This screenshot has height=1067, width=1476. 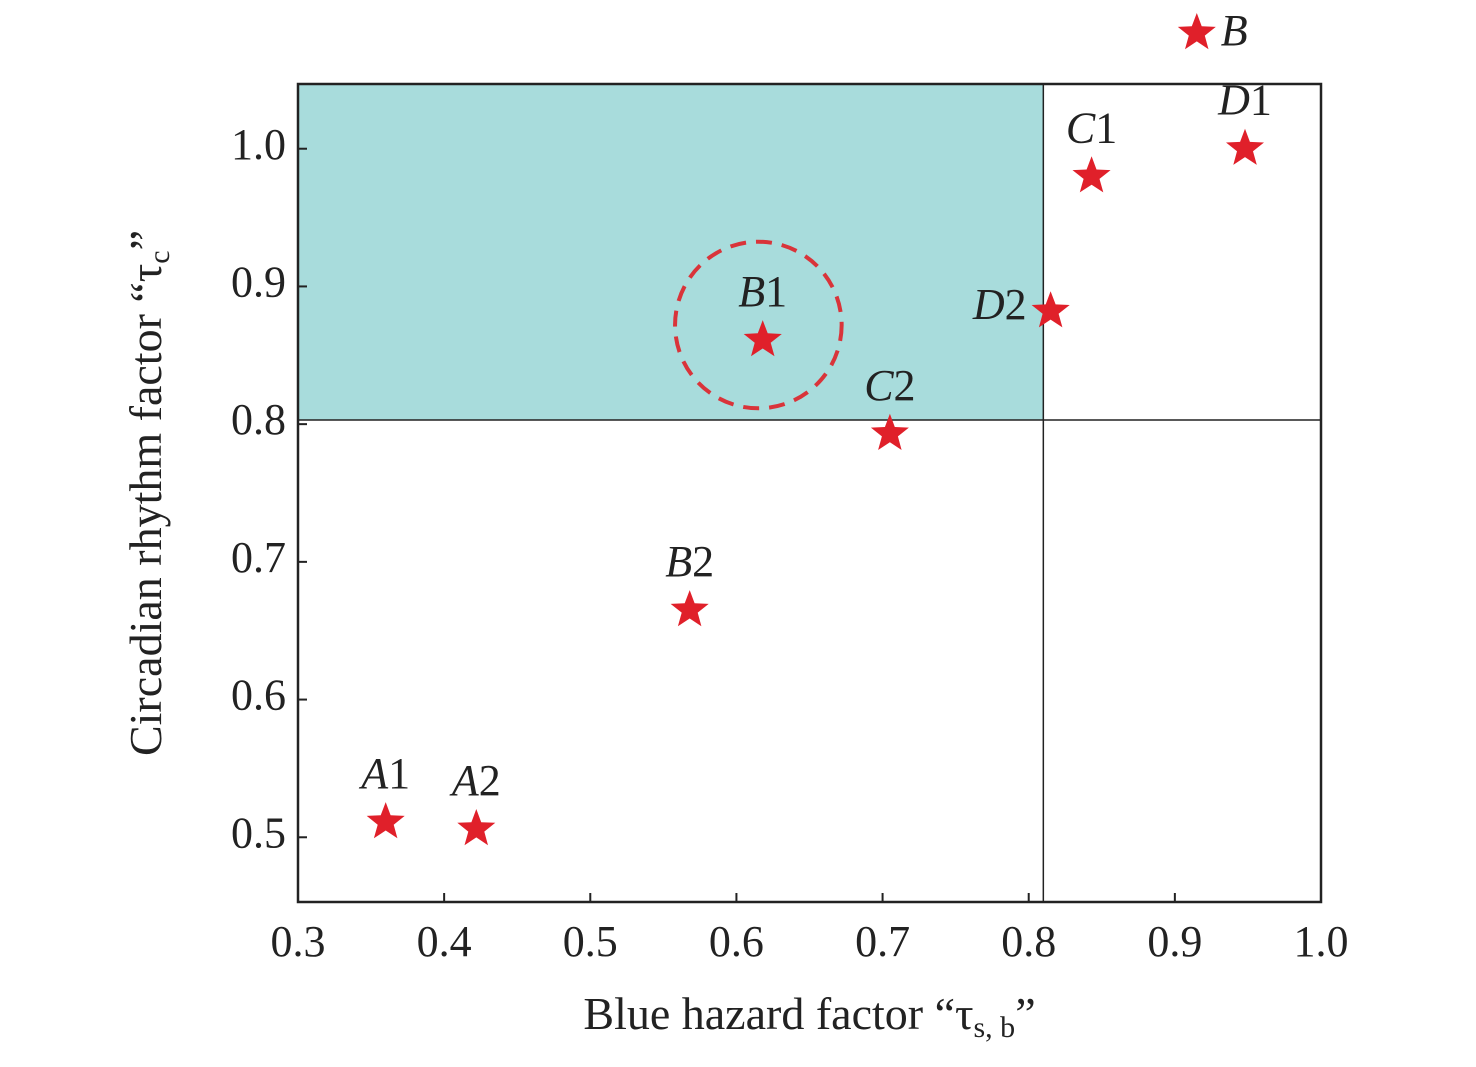 What do you see at coordinates (444, 941) in the screenshot?
I see `x-tick-label: 0.4` at bounding box center [444, 941].